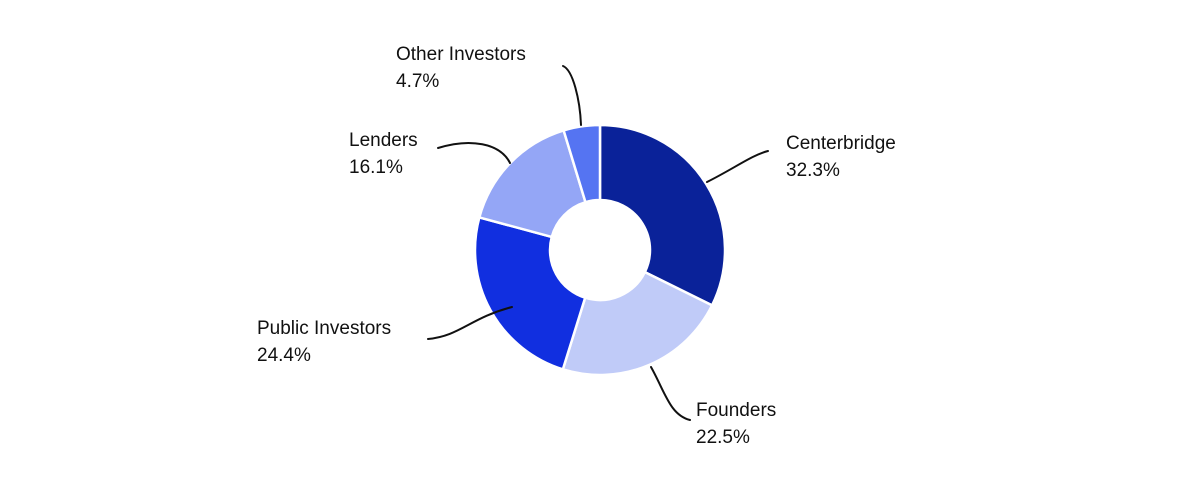 This screenshot has height=500, width=1200. Describe the element at coordinates (572, 95) in the screenshot. I see `leader-line-other-investors` at that location.